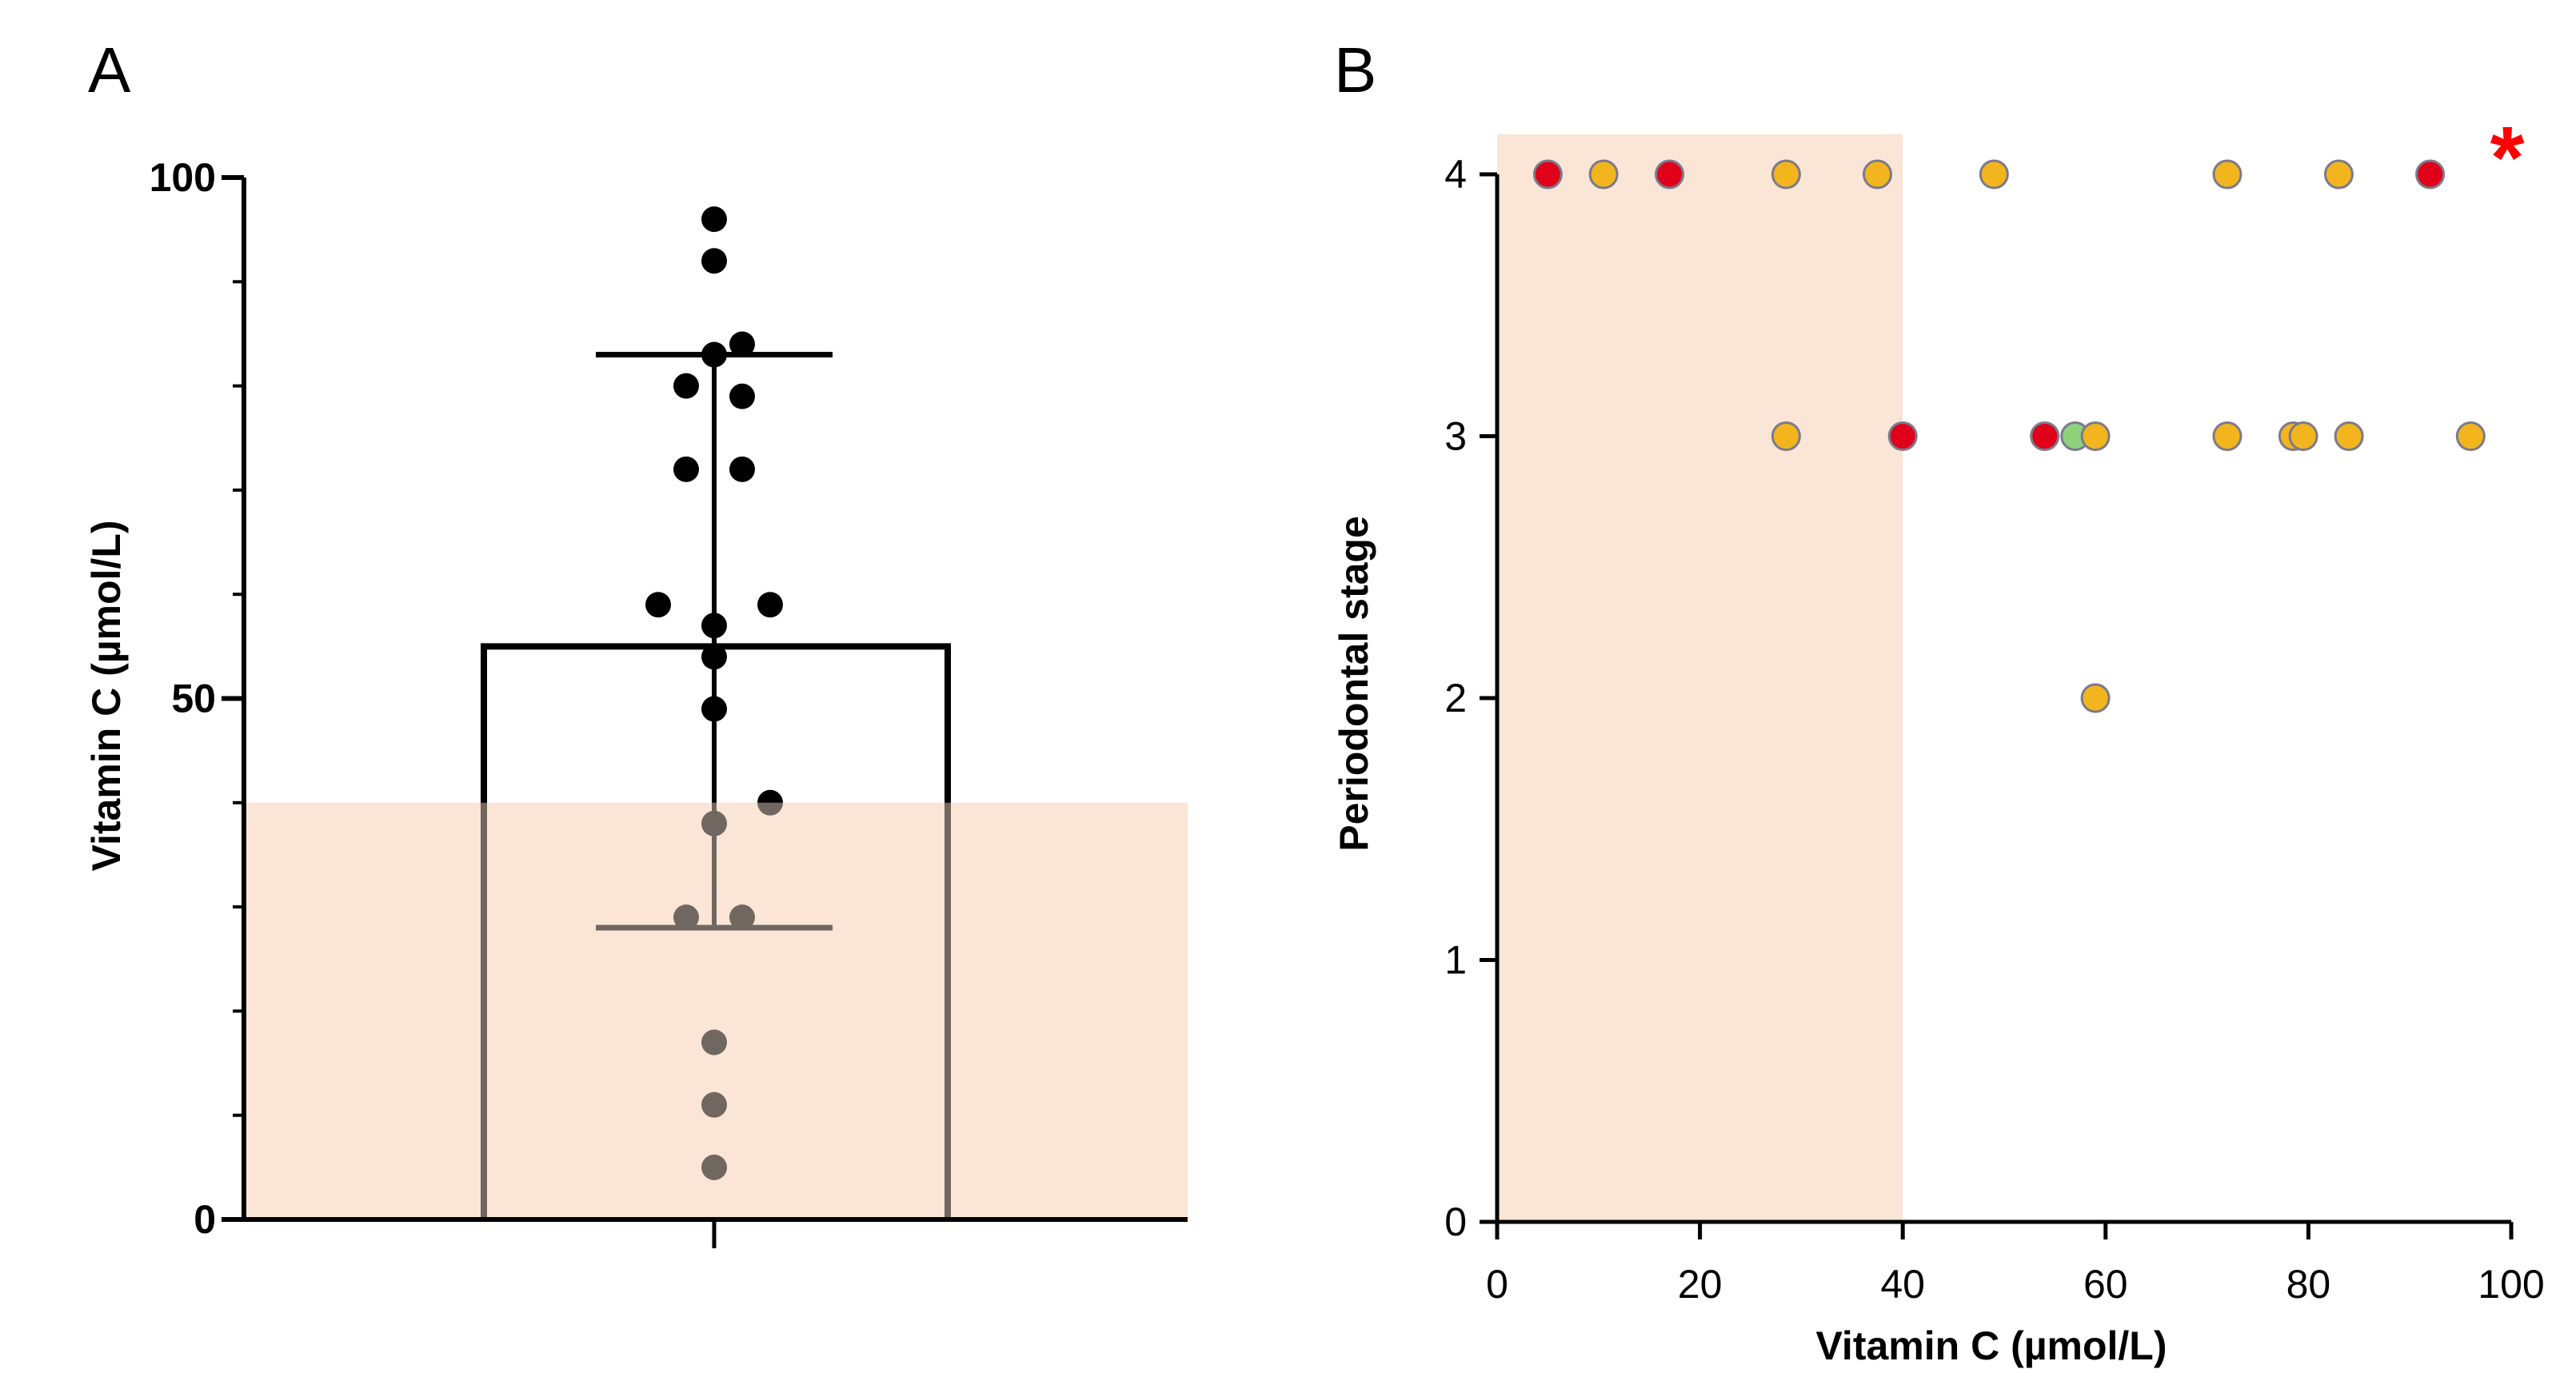 This screenshot has height=1389, width=2576. What do you see at coordinates (183, 177) in the screenshot?
I see `panel-a-y-tick-label: 100` at bounding box center [183, 177].